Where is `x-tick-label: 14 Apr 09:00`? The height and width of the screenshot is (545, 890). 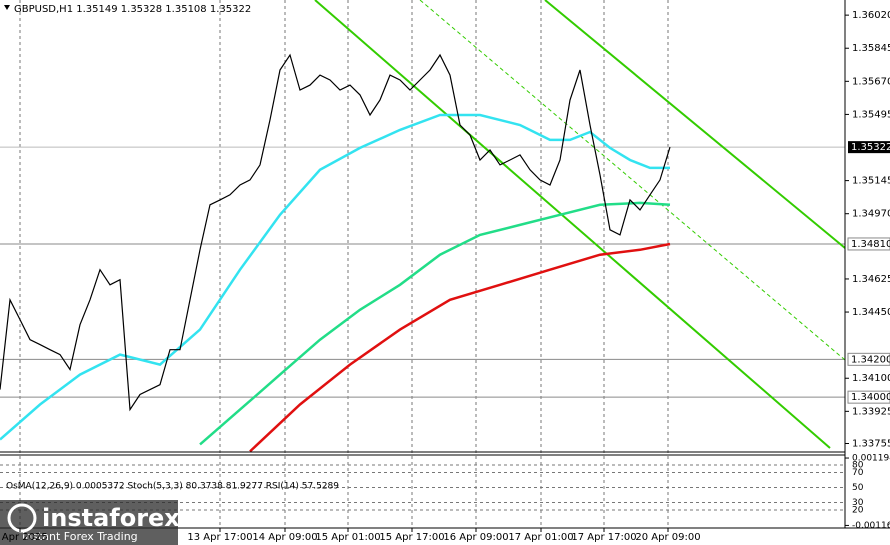
x-tick-label: 14 Apr 09:00 is located at coordinates (284, 537).